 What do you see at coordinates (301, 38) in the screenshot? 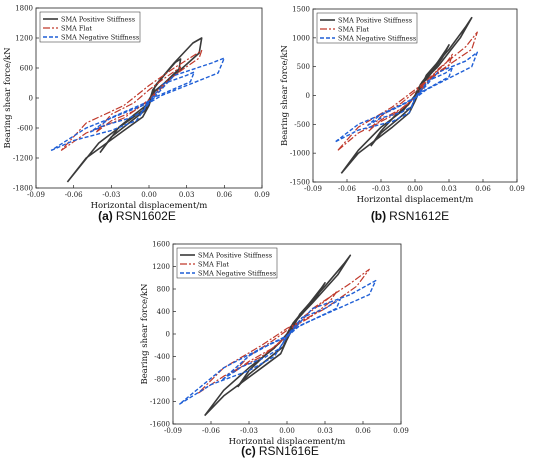
I see `y-tick-label: 1000` at bounding box center [301, 38].